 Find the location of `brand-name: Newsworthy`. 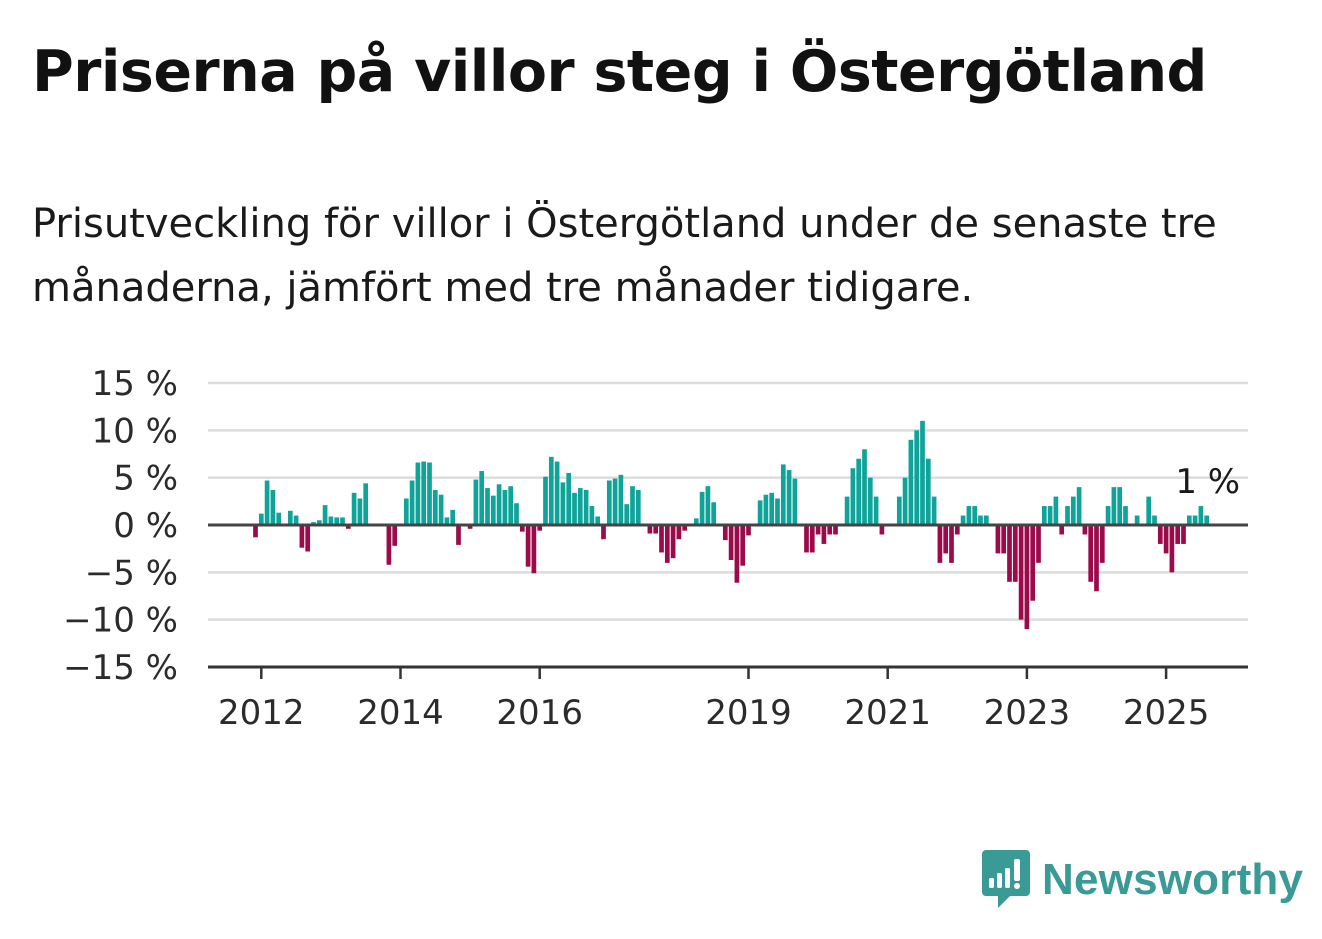

brand-name: Newsworthy is located at coordinates (1173, 879).